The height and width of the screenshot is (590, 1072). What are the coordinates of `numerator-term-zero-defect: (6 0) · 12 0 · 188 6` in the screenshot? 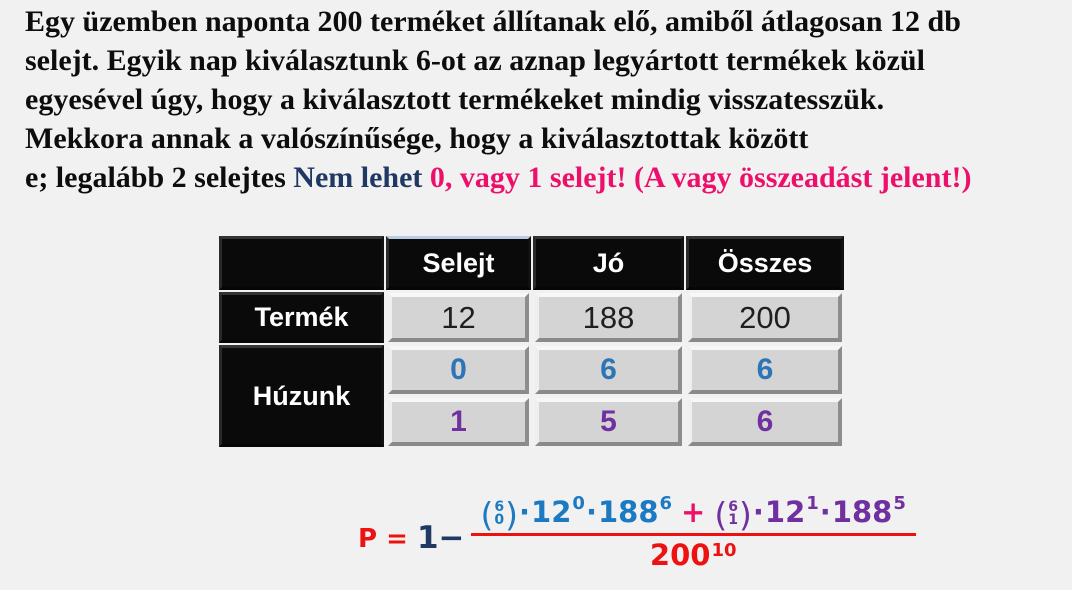 It's located at (577, 511).